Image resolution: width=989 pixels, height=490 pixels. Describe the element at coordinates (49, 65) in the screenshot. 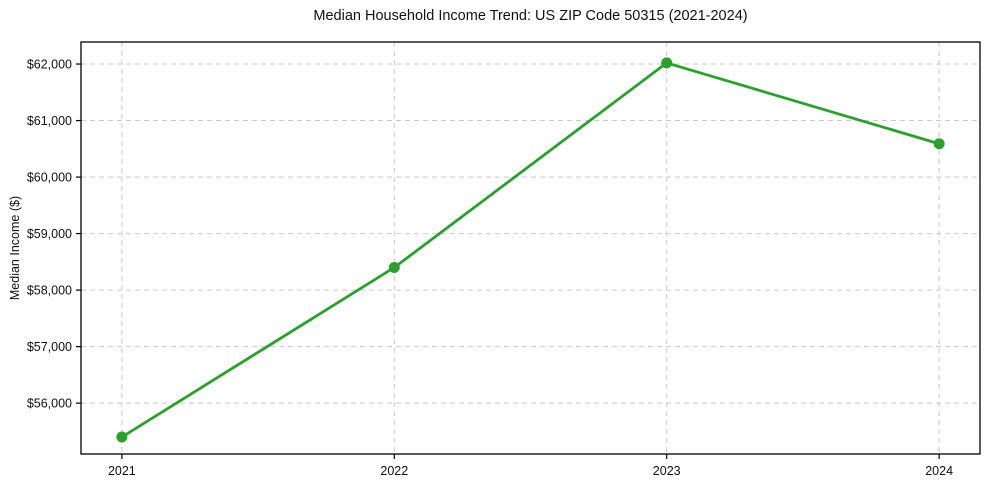

I see `y-tick-label: $62,000` at that location.